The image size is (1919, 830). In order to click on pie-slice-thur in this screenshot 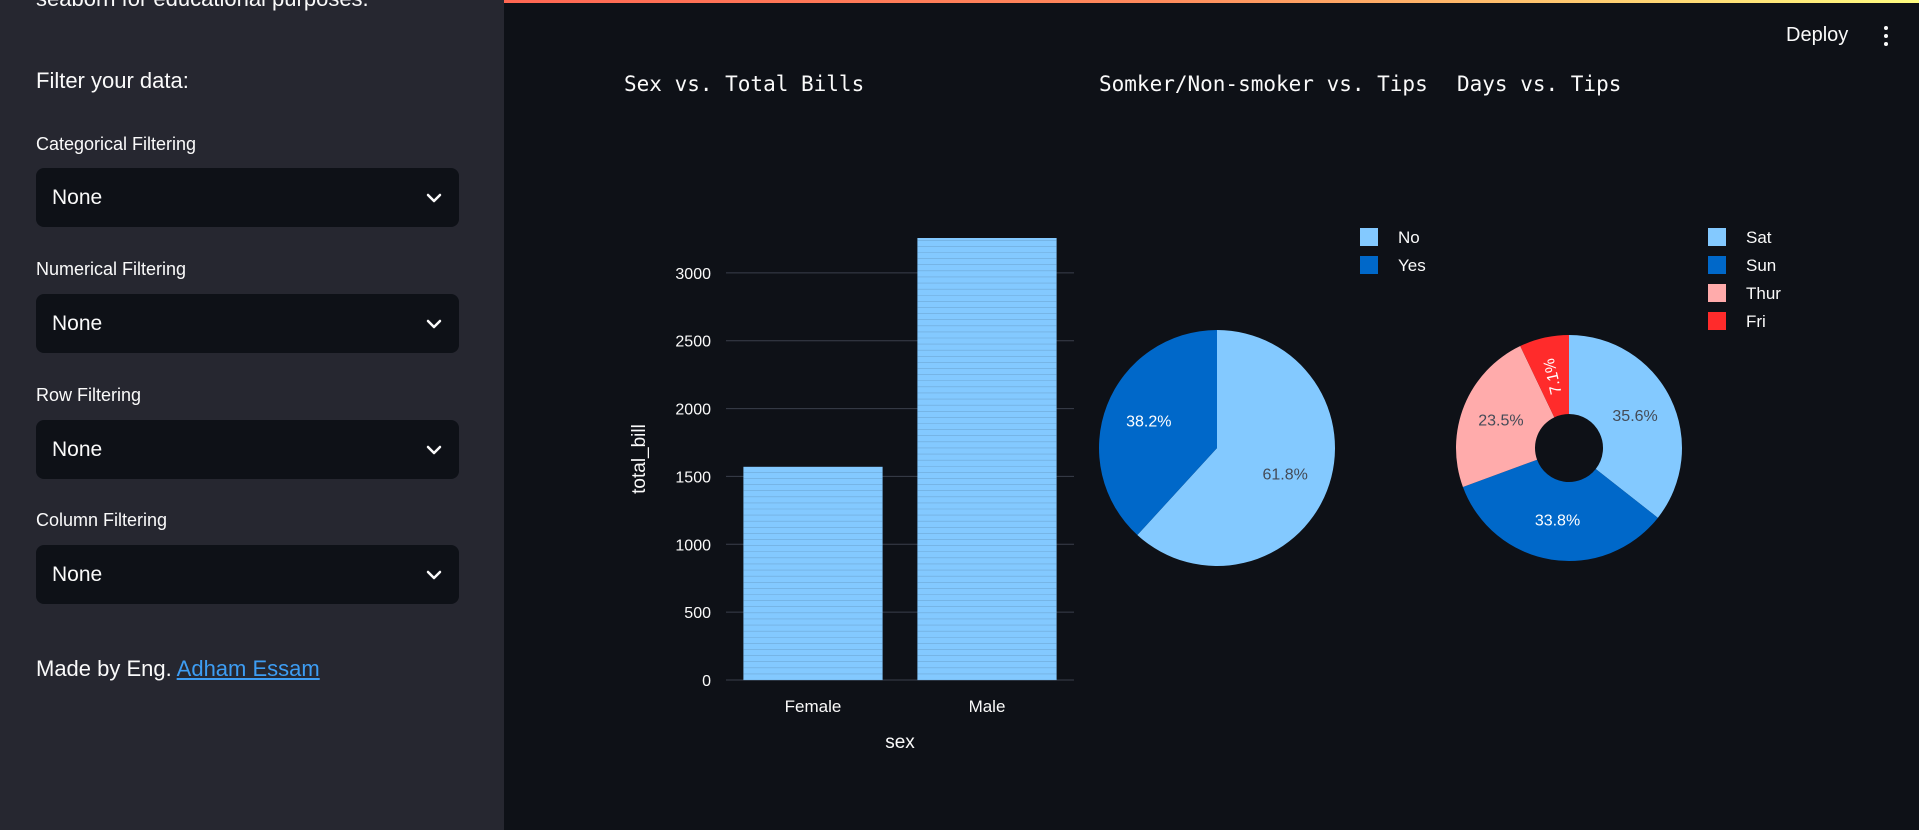, I will do `click(1505, 416)`.